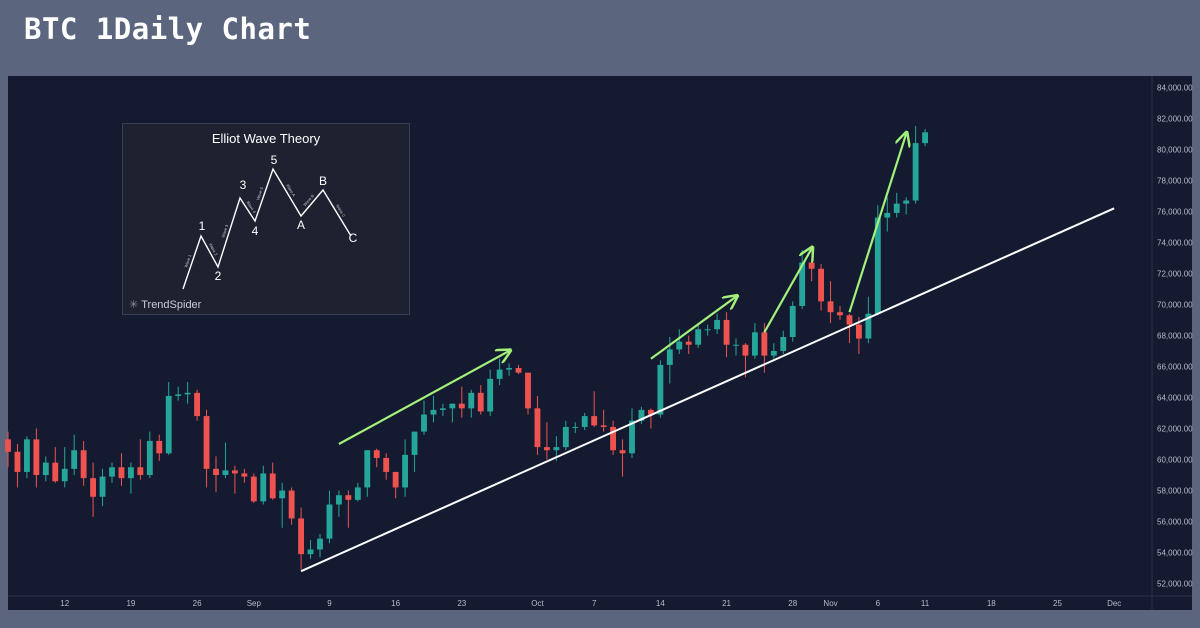 The width and height of the screenshot is (1200, 628). I want to click on y-tick-label: 62,000.00, so click(1175, 429).